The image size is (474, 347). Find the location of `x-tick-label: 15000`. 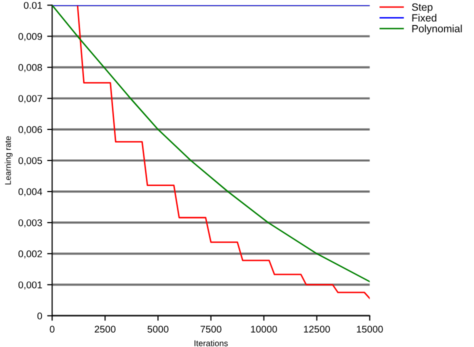

x-tick-label: 15000 is located at coordinates (369, 329).